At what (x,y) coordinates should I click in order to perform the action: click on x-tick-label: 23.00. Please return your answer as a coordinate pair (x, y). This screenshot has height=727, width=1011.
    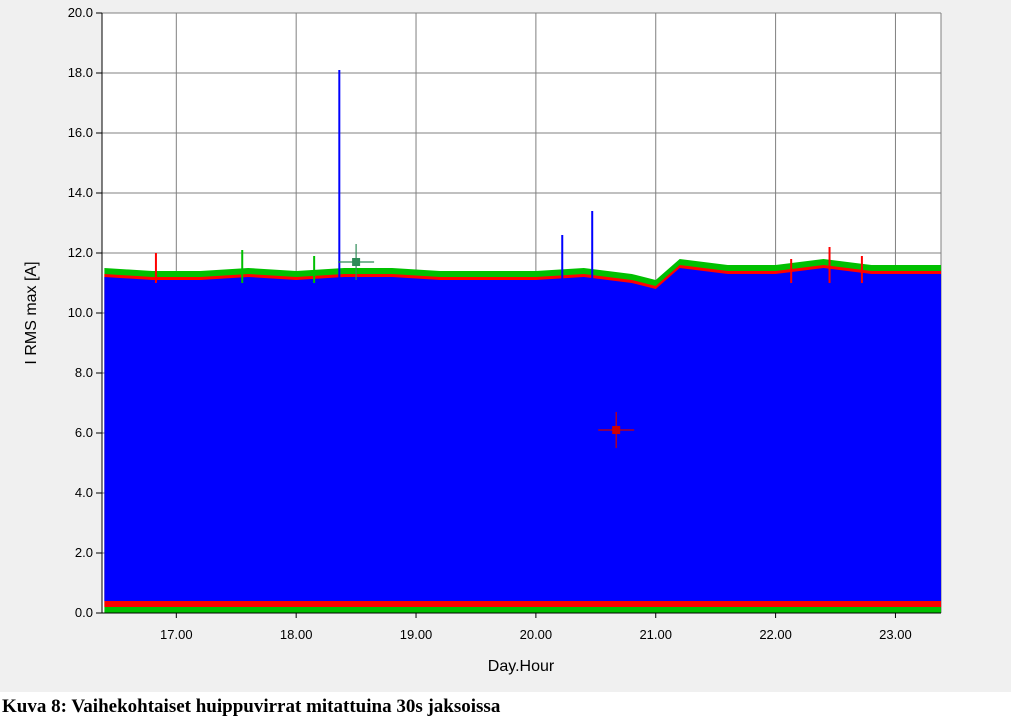
    Looking at the image, I should click on (895, 634).